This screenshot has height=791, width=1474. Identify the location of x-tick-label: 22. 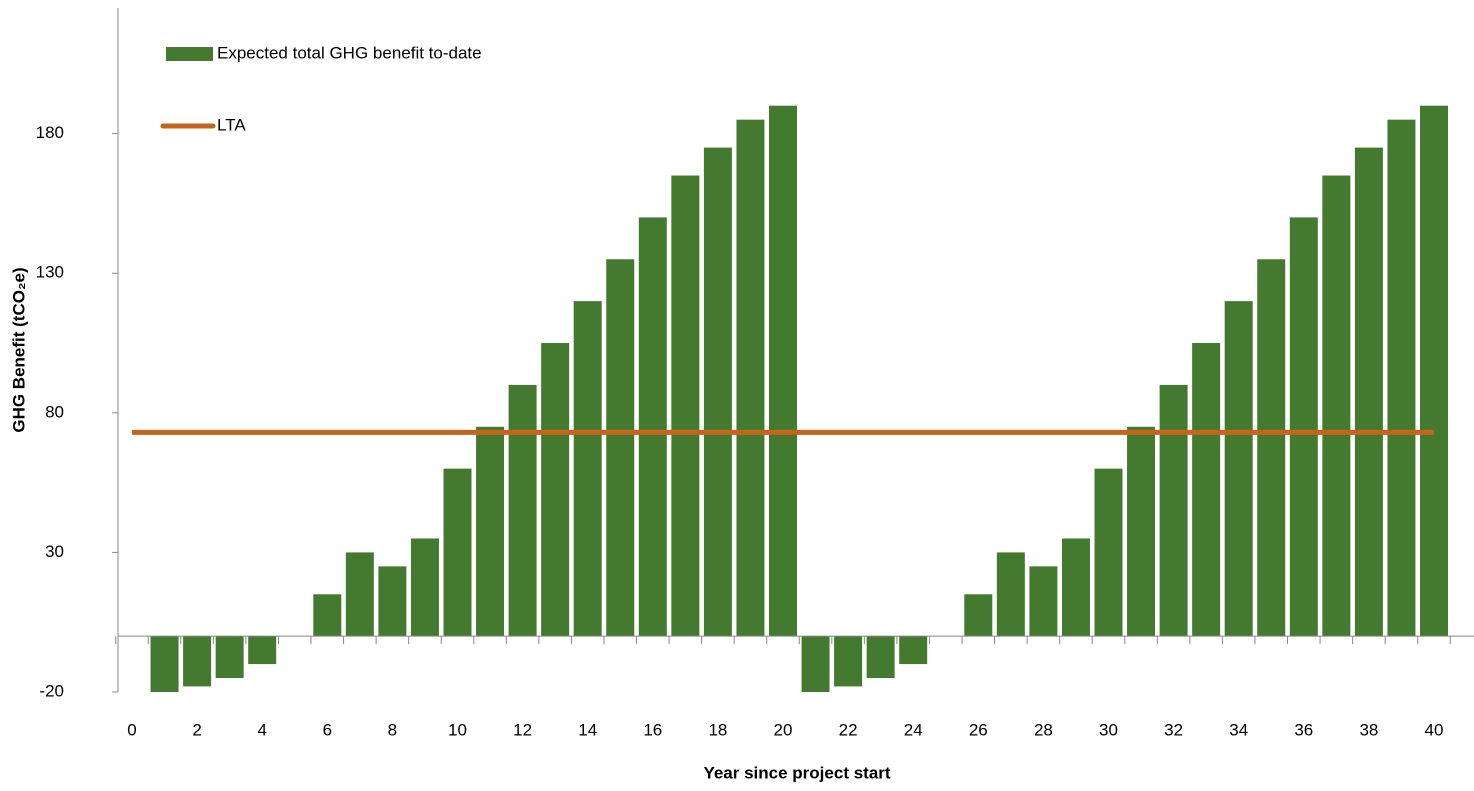
(848, 729).